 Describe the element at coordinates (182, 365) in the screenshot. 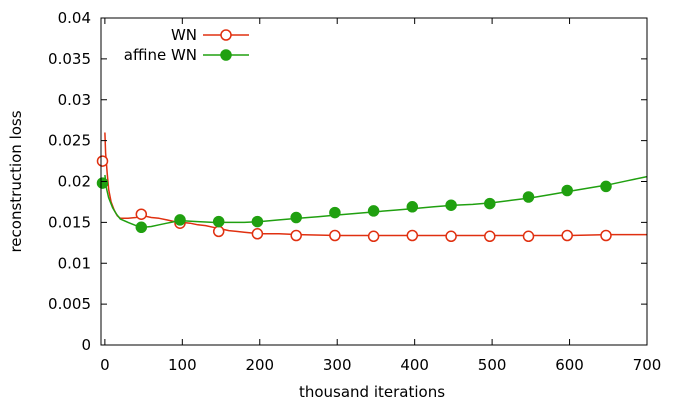

I see `x-tick-label: 100` at that location.